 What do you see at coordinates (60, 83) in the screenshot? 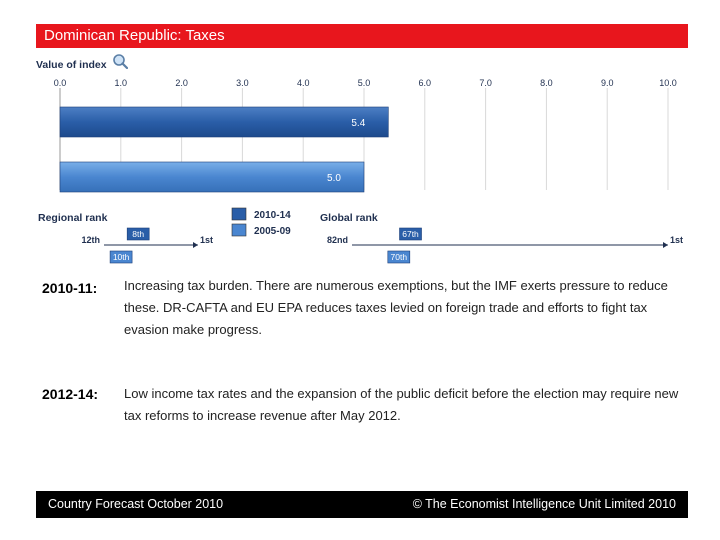
I see `x-tick-label: 0.0` at bounding box center [60, 83].